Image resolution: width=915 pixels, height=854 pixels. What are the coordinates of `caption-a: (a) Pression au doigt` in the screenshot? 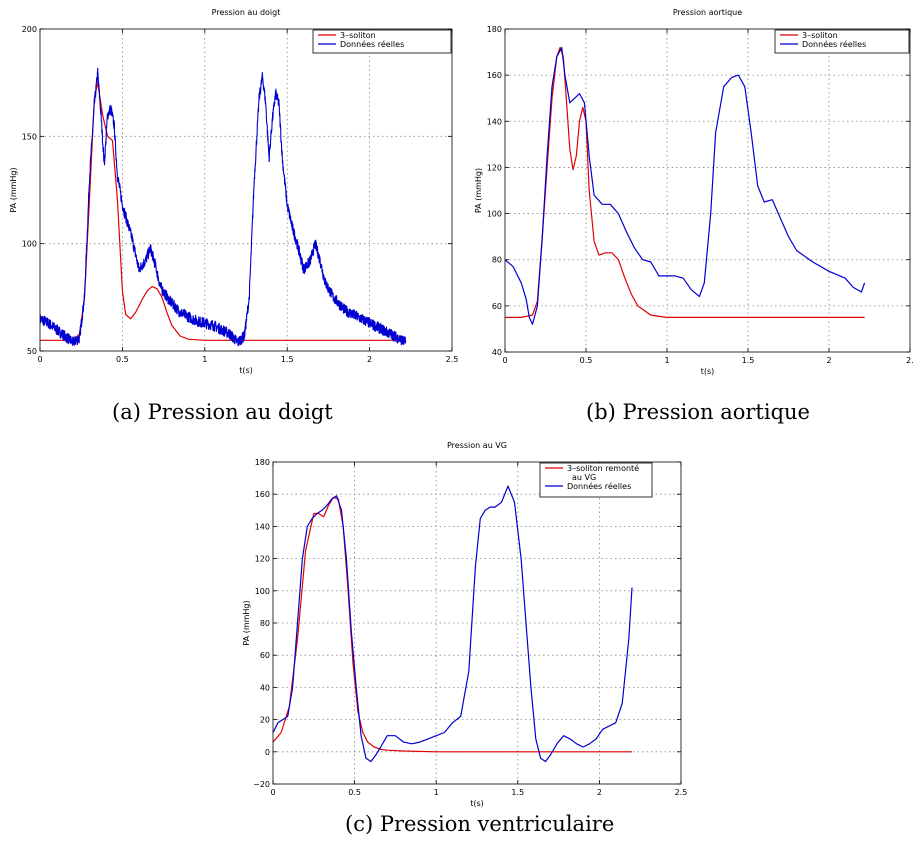 It's located at (222, 412).